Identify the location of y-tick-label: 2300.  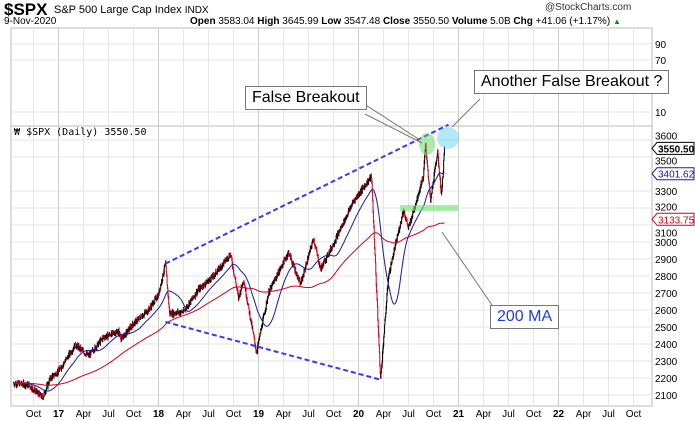
(666, 362).